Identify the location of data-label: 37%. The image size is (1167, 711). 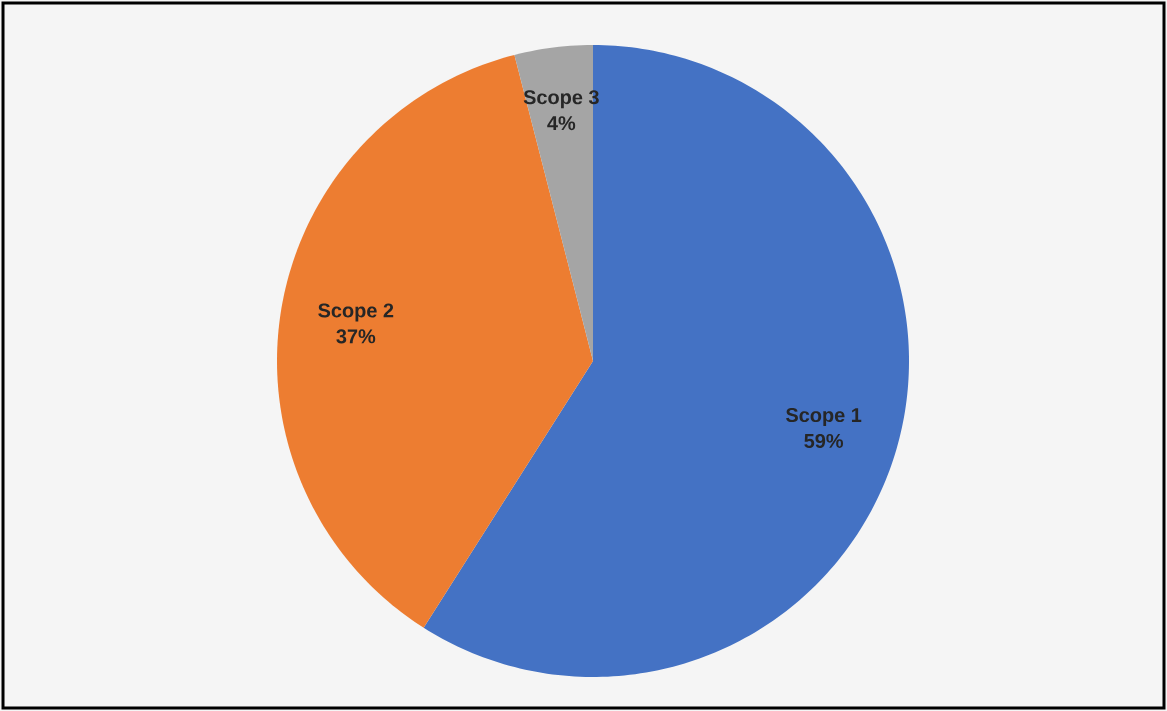
(356, 336).